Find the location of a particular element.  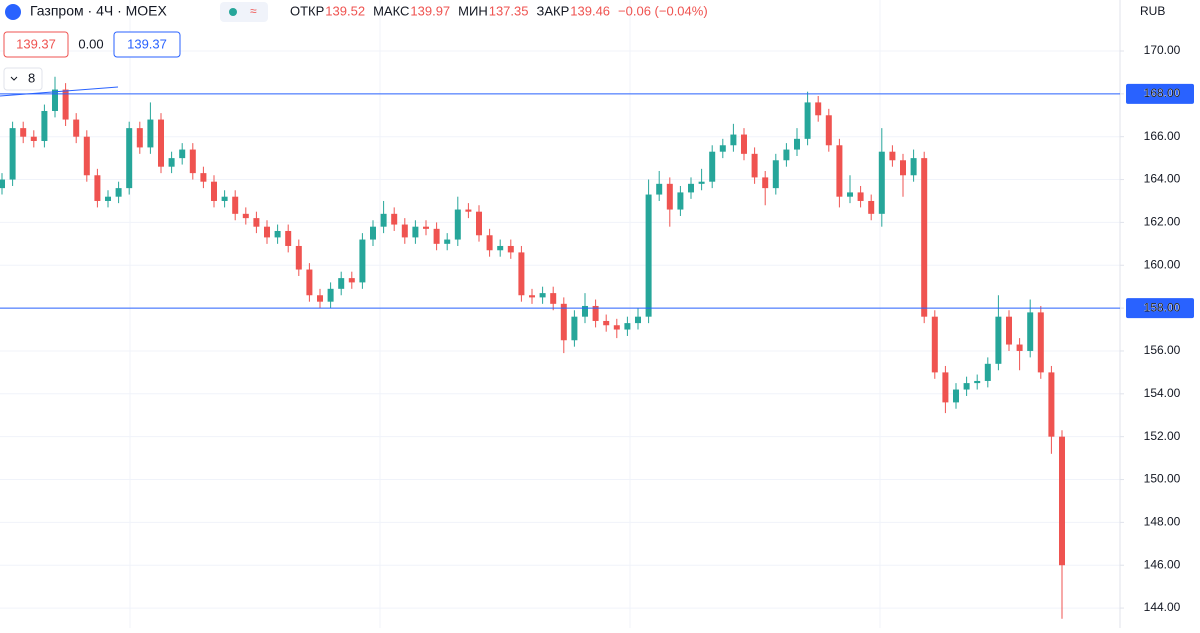

delay-icon: ≈ is located at coordinates (253, 11).